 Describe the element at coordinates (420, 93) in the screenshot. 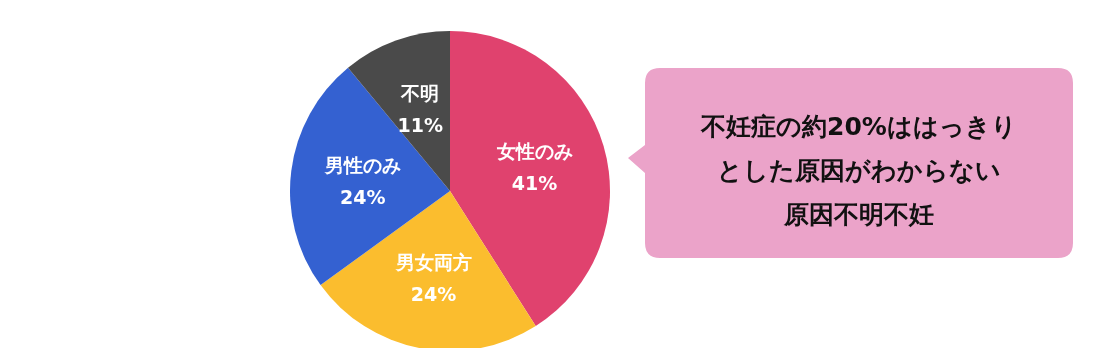

I see `slice-label: 不明` at that location.